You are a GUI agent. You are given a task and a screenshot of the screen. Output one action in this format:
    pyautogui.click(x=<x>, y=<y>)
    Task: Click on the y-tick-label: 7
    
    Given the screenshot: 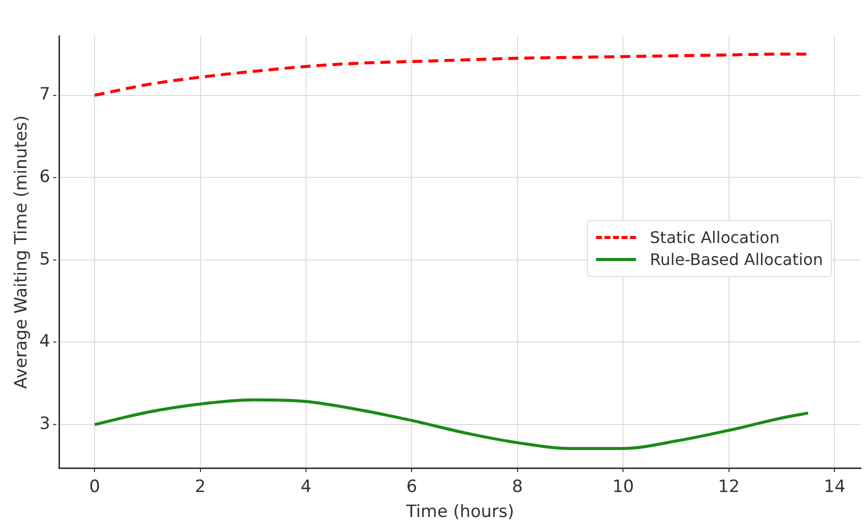 What is the action you would take?
    pyautogui.click(x=44, y=94)
    